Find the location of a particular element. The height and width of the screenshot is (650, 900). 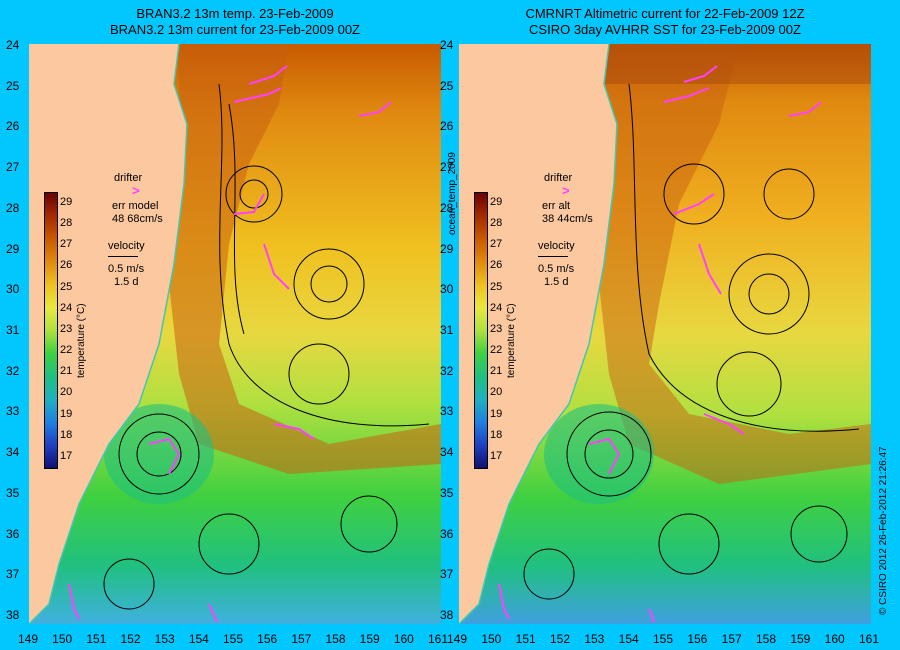

velocity-arrow-icon is located at coordinates (553, 256).